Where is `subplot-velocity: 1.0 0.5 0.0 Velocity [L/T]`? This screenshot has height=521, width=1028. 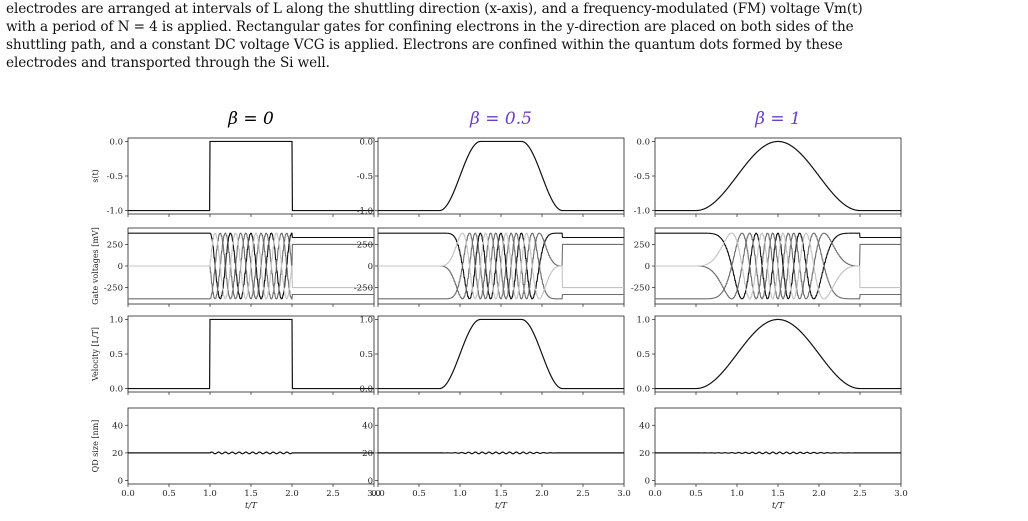
subplot-velocity: 1.0 0.5 0.0 Velocity [L/T] is located at coordinates (233, 355).